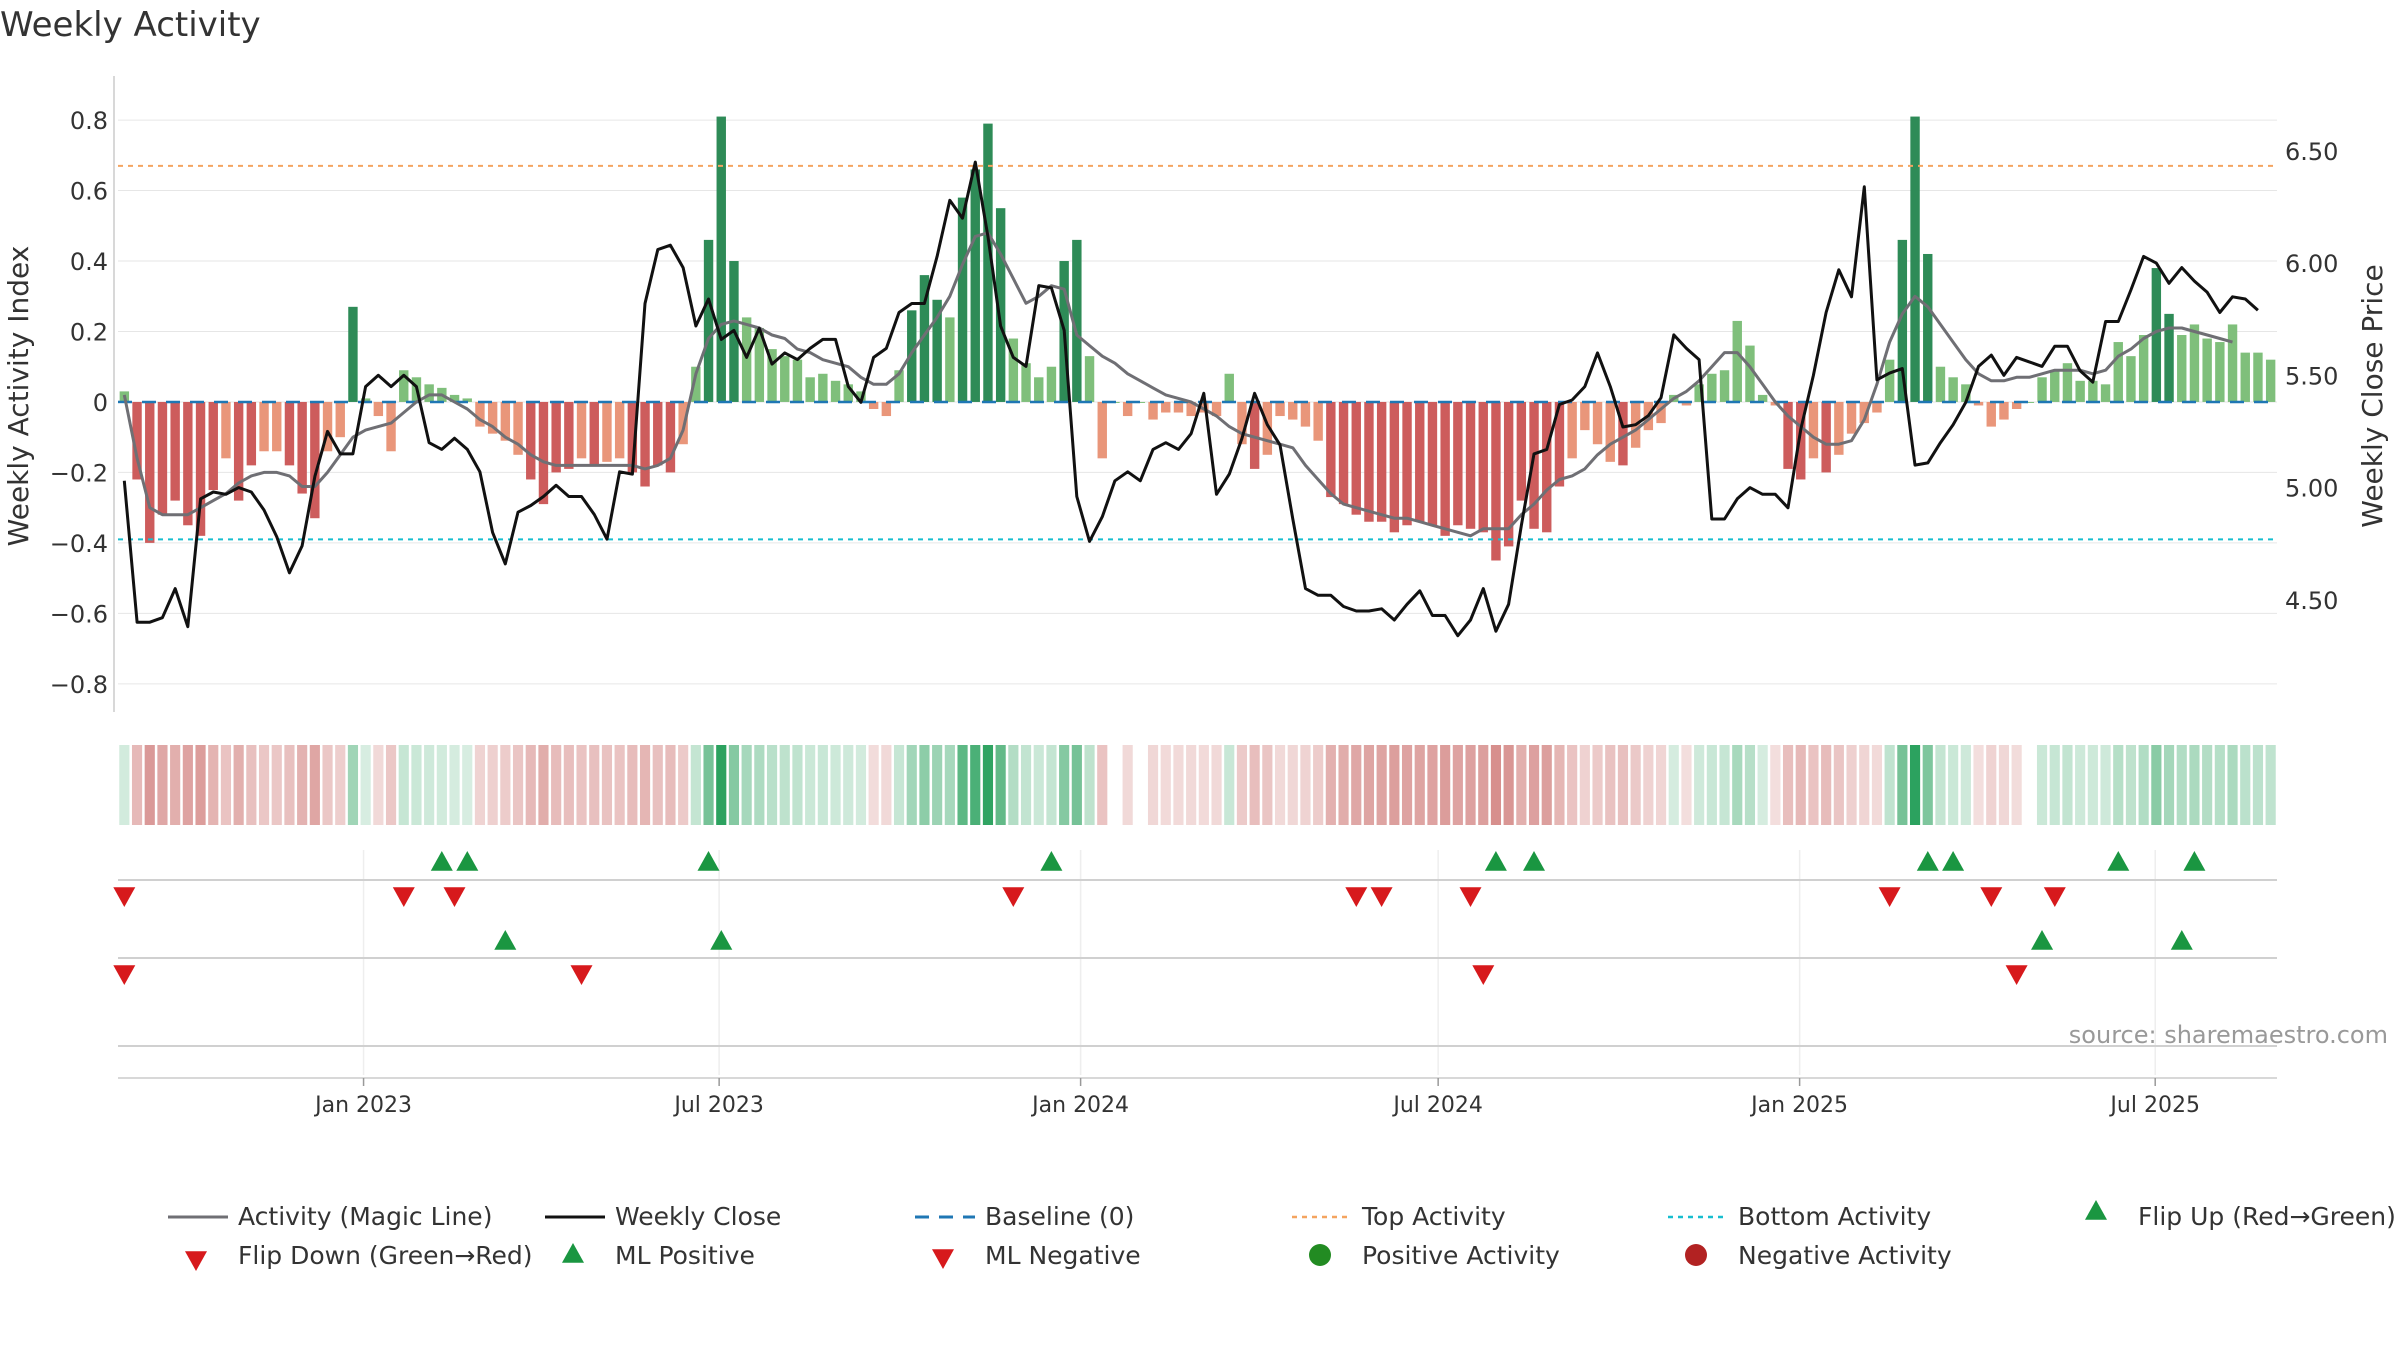  I want to click on legend-label: Flip Up (Red→Green), so click(2267, 1216).